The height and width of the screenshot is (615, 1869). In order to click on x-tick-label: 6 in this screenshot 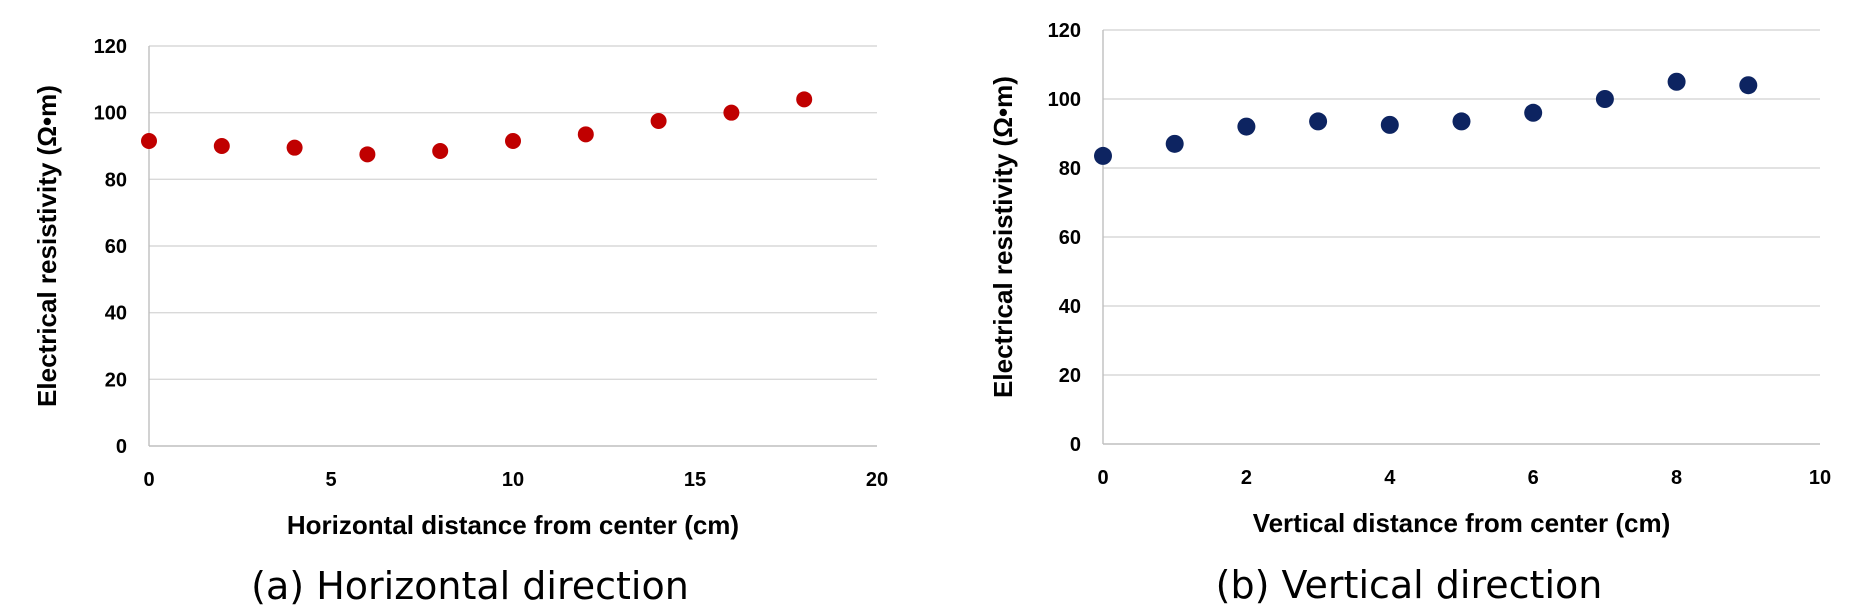, I will do `click(1533, 478)`.